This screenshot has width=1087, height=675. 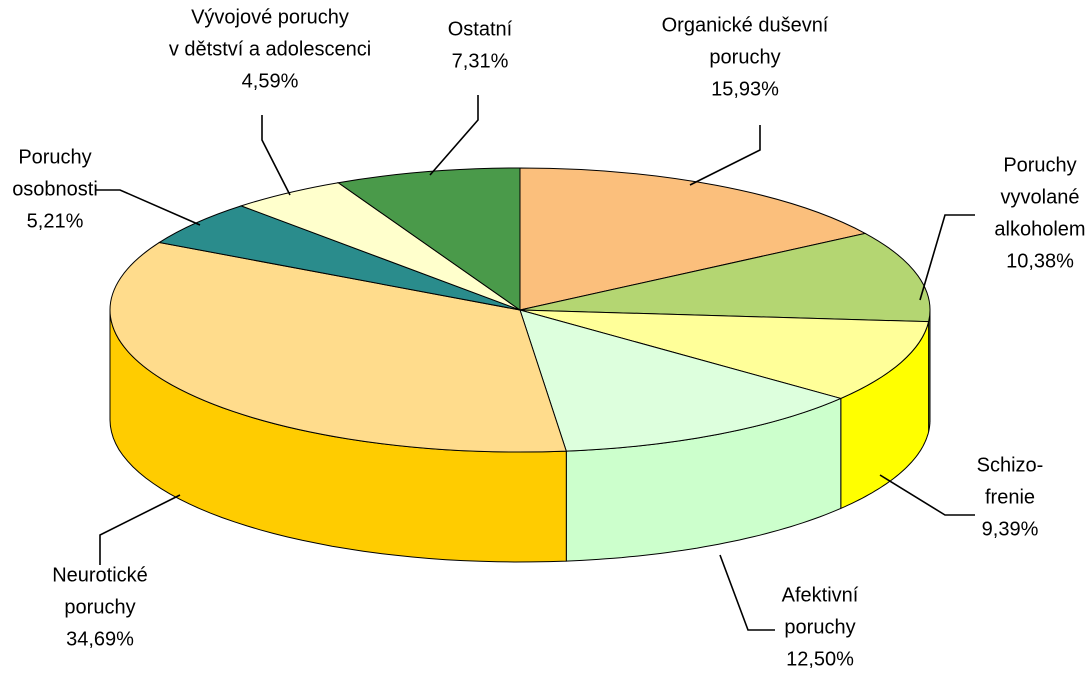 I want to click on slice-label: Vývojové poruchy, so click(x=270, y=18).